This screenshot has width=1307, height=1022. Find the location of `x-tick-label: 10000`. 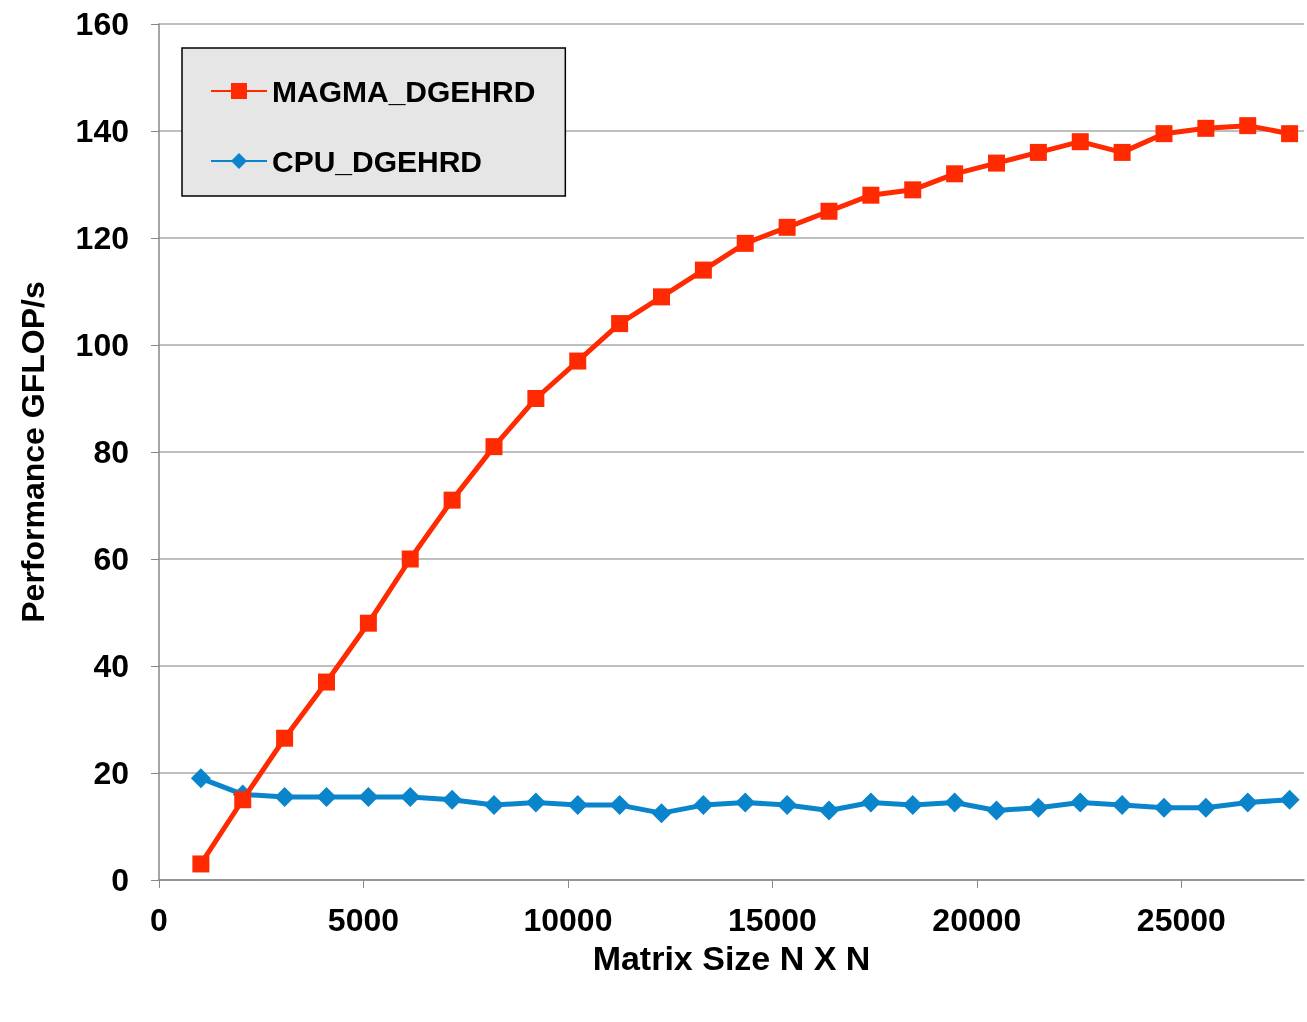

x-tick-label: 10000 is located at coordinates (568, 920).